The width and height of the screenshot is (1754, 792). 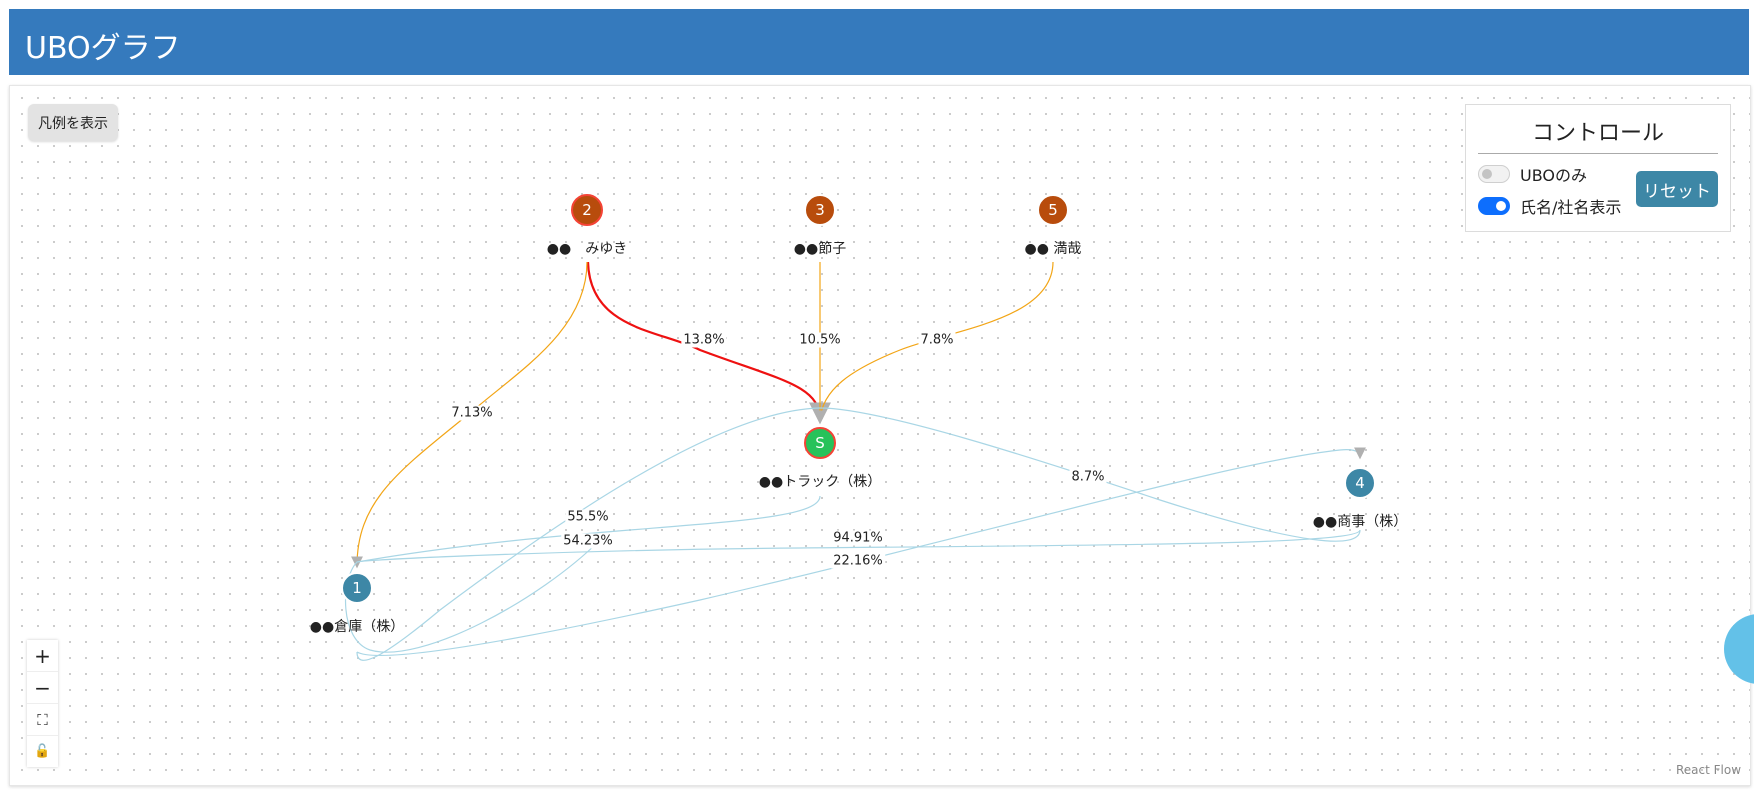 I want to click on edge-label: 55.5%, so click(x=588, y=517).